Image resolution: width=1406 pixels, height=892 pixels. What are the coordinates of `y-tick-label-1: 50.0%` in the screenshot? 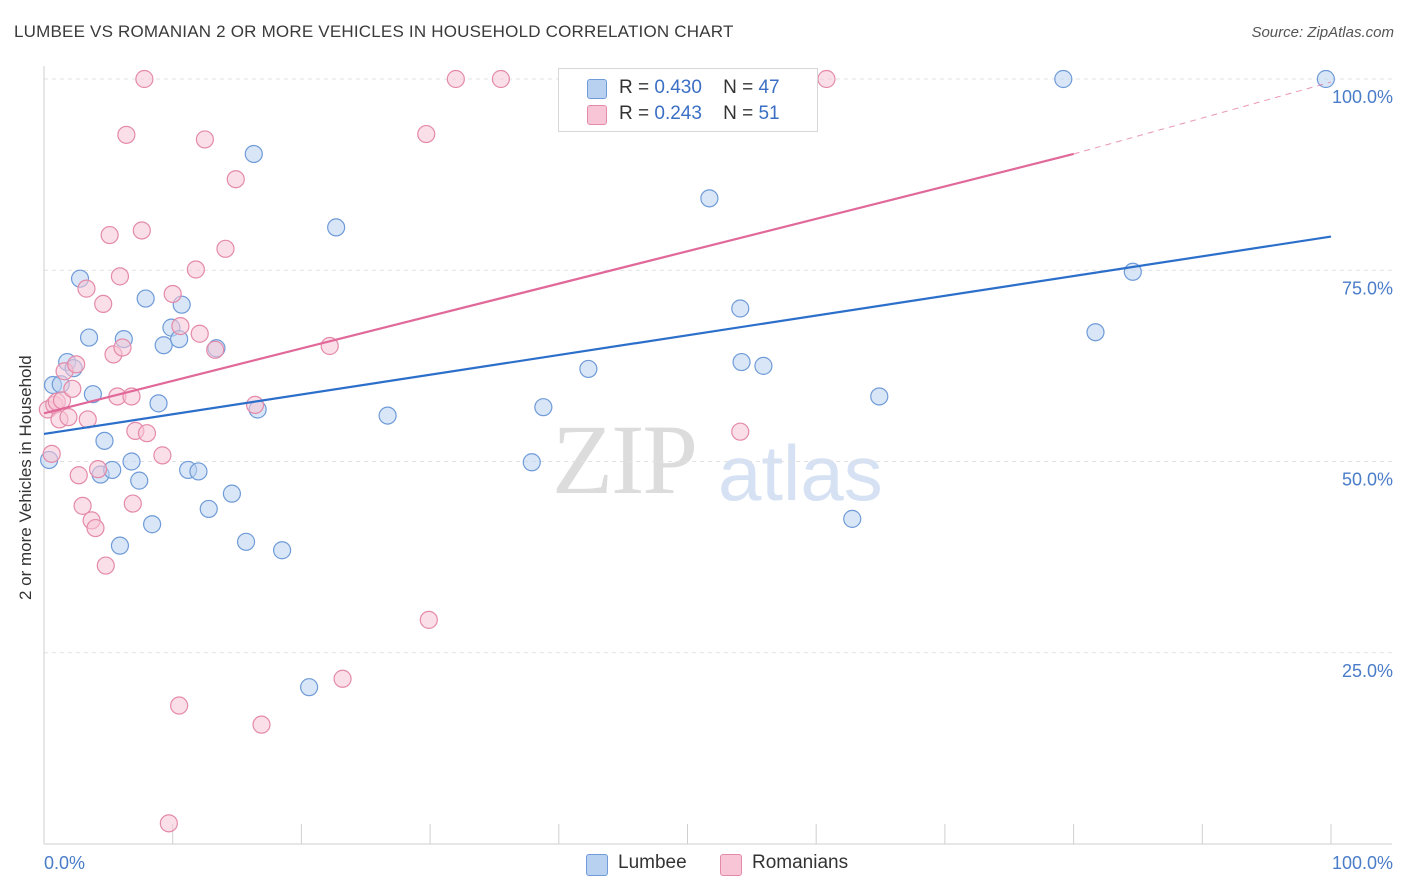 It's located at (1367, 480).